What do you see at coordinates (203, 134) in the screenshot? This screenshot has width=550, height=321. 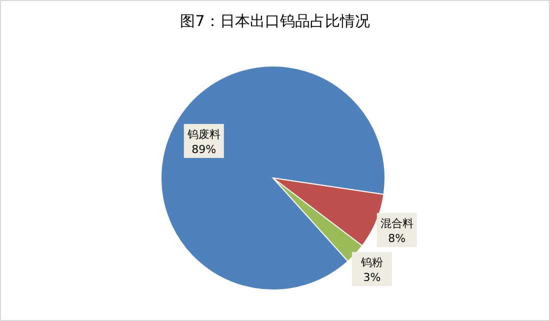 I see `slice-label: 钨废料` at bounding box center [203, 134].